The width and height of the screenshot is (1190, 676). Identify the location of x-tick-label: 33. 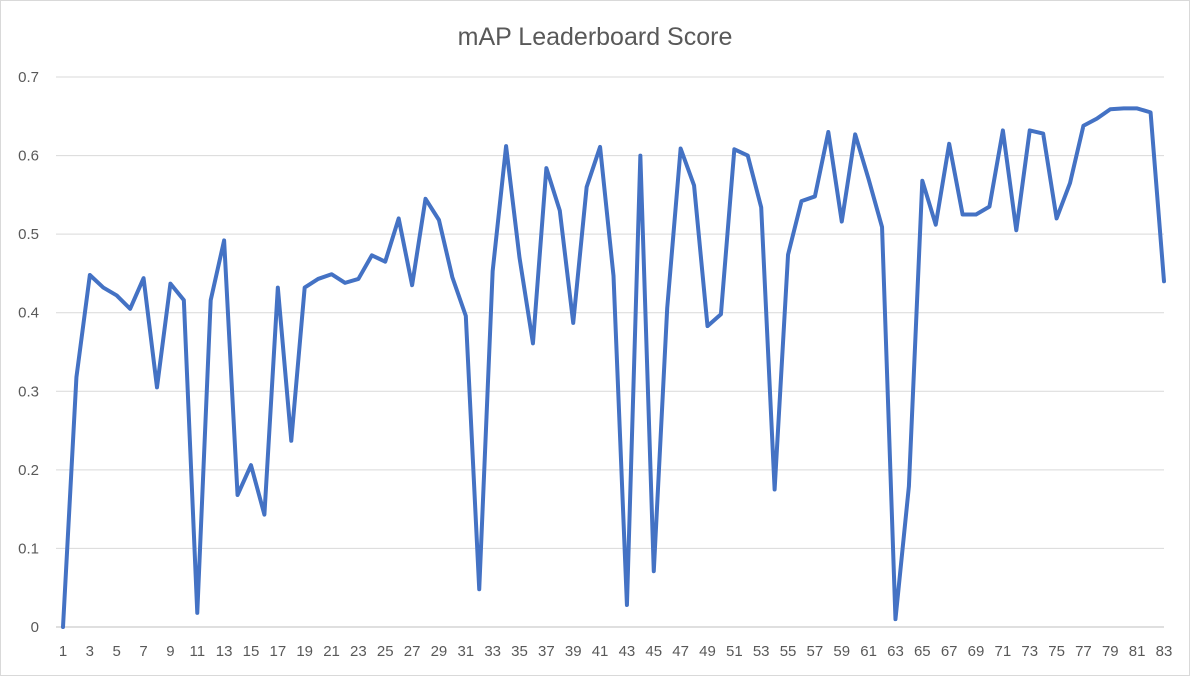
(492, 651).